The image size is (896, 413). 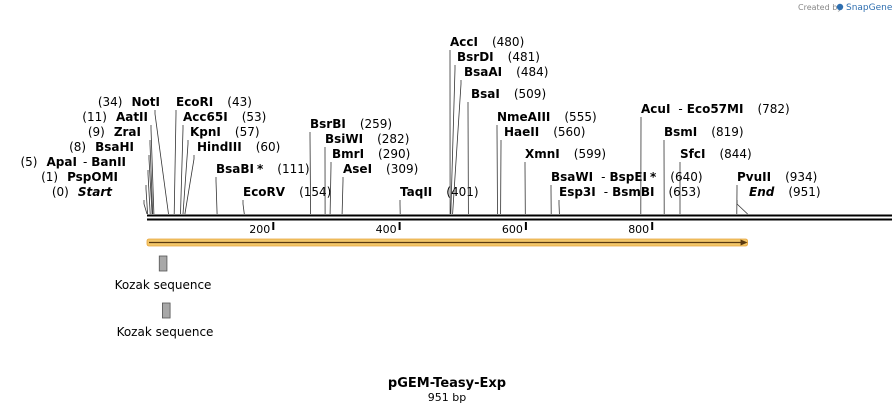 What do you see at coordinates (175, 162) in the screenshot?
I see `site-line-ecori` at bounding box center [175, 162].